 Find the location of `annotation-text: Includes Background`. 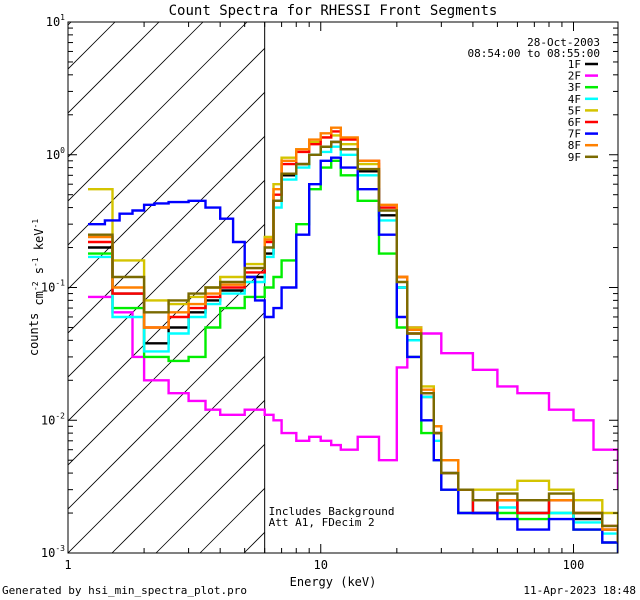

annotation-text: Includes Background is located at coordinates (332, 511).